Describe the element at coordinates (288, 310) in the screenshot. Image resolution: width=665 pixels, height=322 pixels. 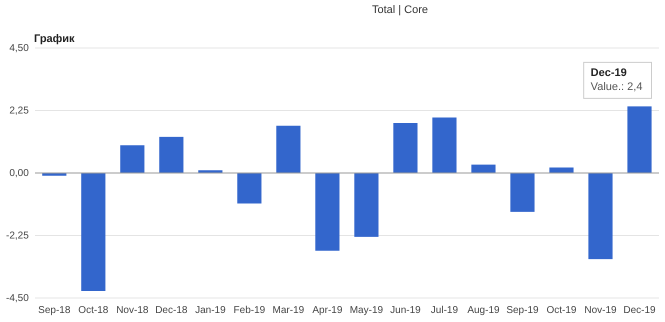
I see `x-tick-label: Mar-19` at that location.